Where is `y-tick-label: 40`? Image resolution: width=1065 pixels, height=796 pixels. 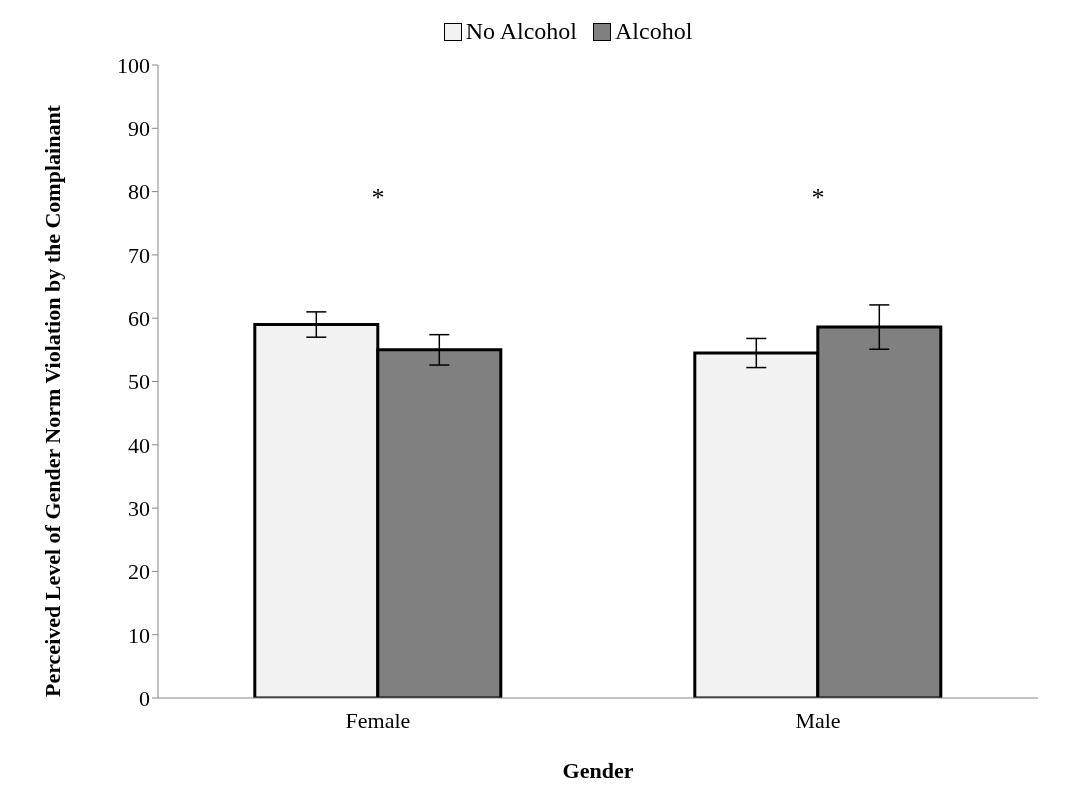 y-tick-label: 40 is located at coordinates (139, 445).